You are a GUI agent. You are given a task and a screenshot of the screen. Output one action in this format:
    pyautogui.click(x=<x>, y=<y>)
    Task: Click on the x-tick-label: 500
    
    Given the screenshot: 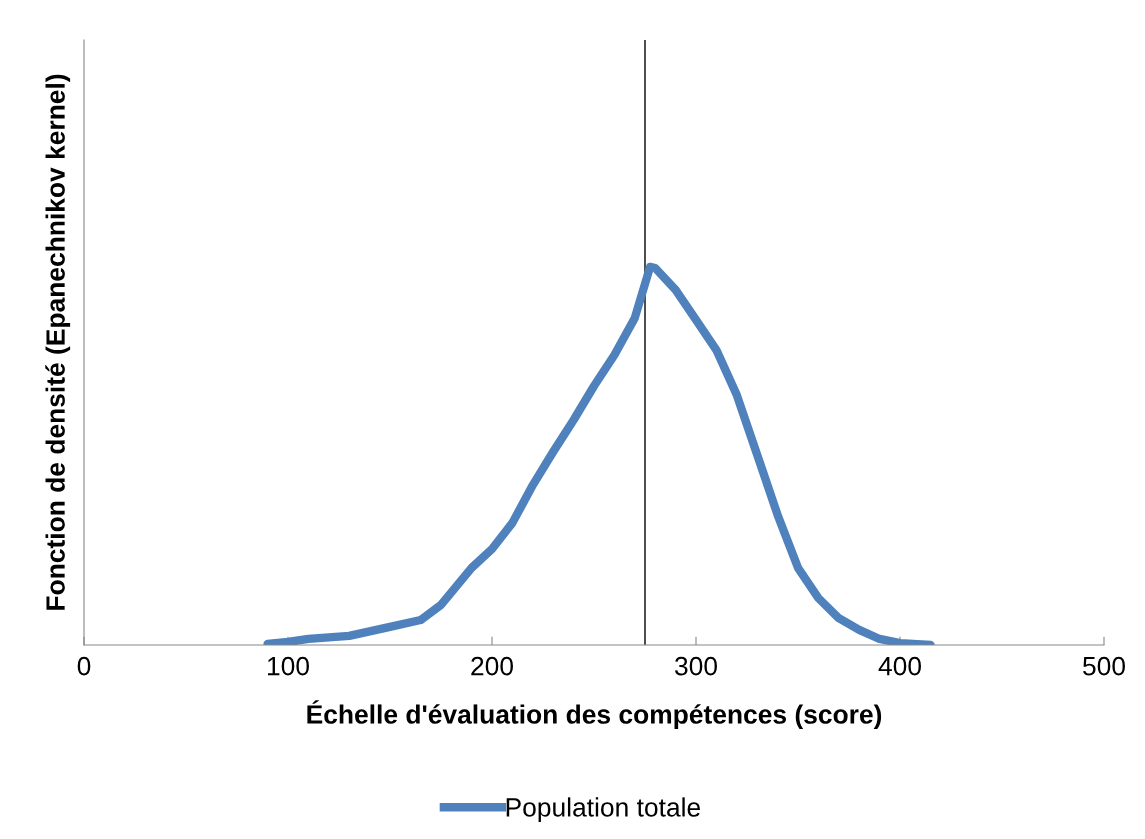 What is the action you would take?
    pyautogui.click(x=1104, y=666)
    